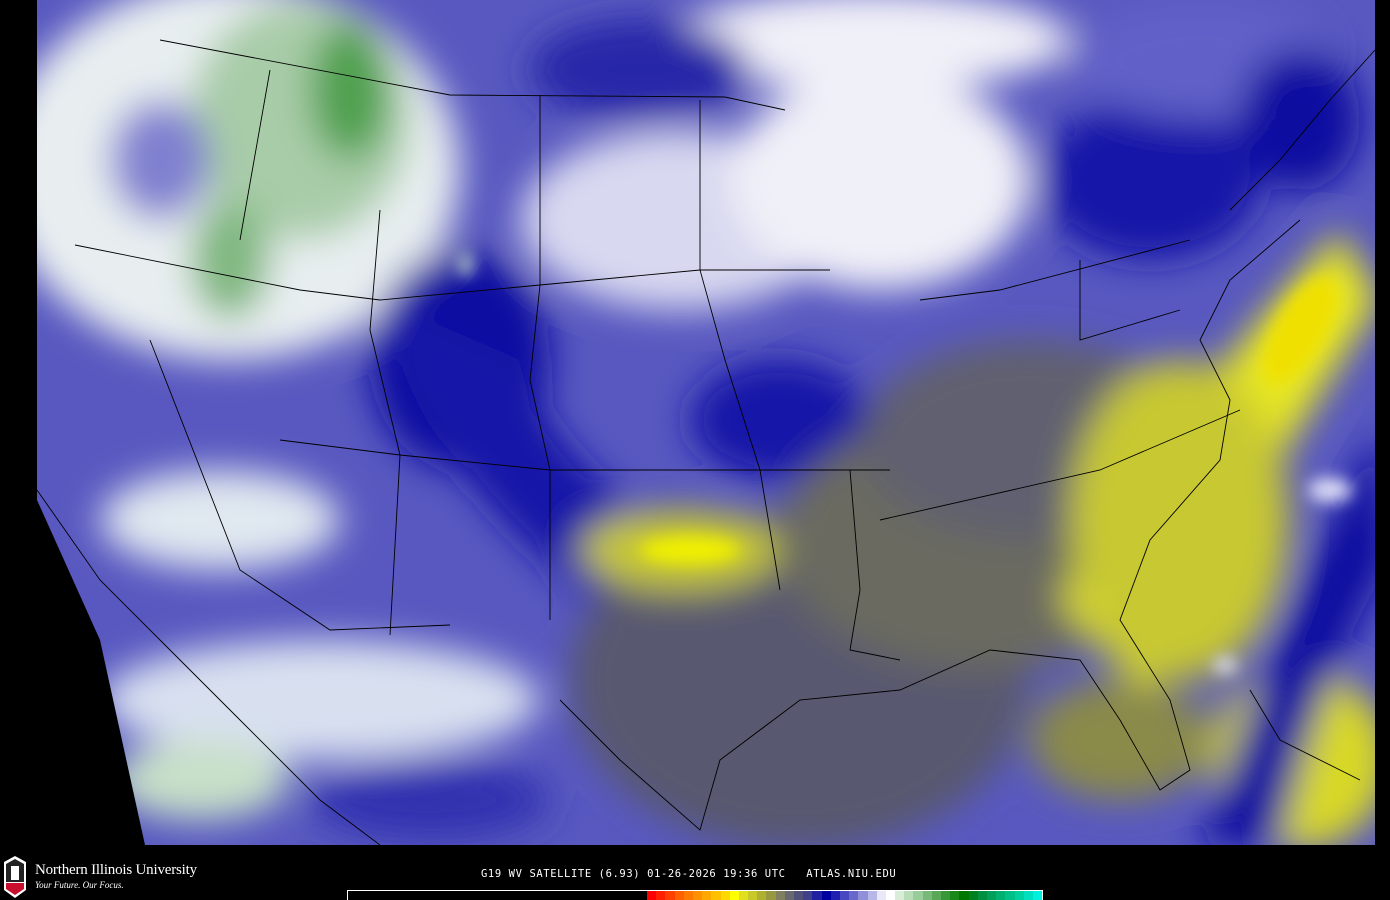 The image size is (1390, 900). I want to click on university-name: Northern Illinois University, so click(116, 870).